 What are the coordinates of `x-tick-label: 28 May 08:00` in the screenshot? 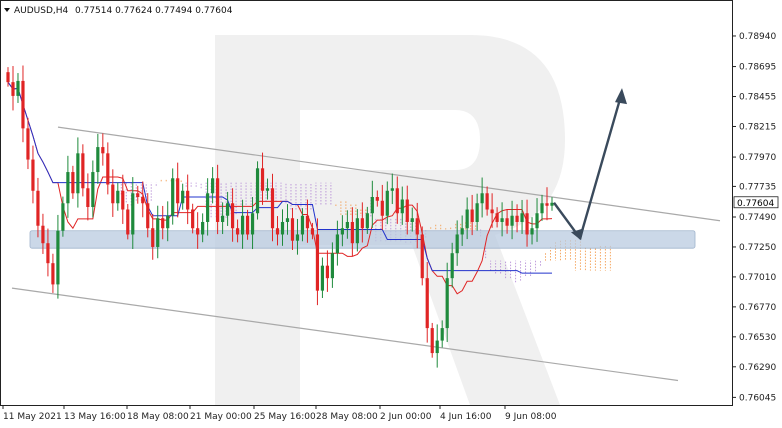 It's located at (347, 417).